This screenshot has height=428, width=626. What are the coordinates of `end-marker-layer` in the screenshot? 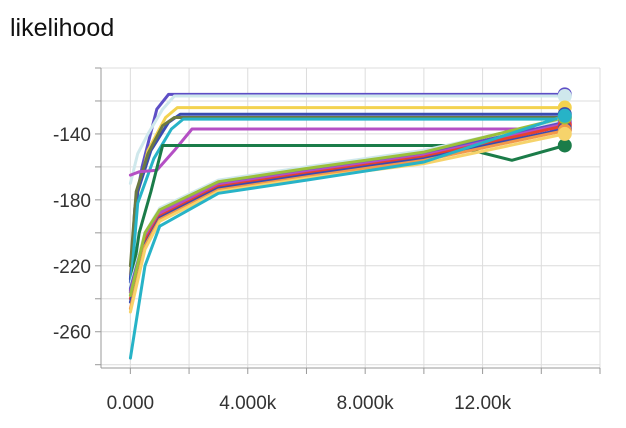 It's located at (564, 120).